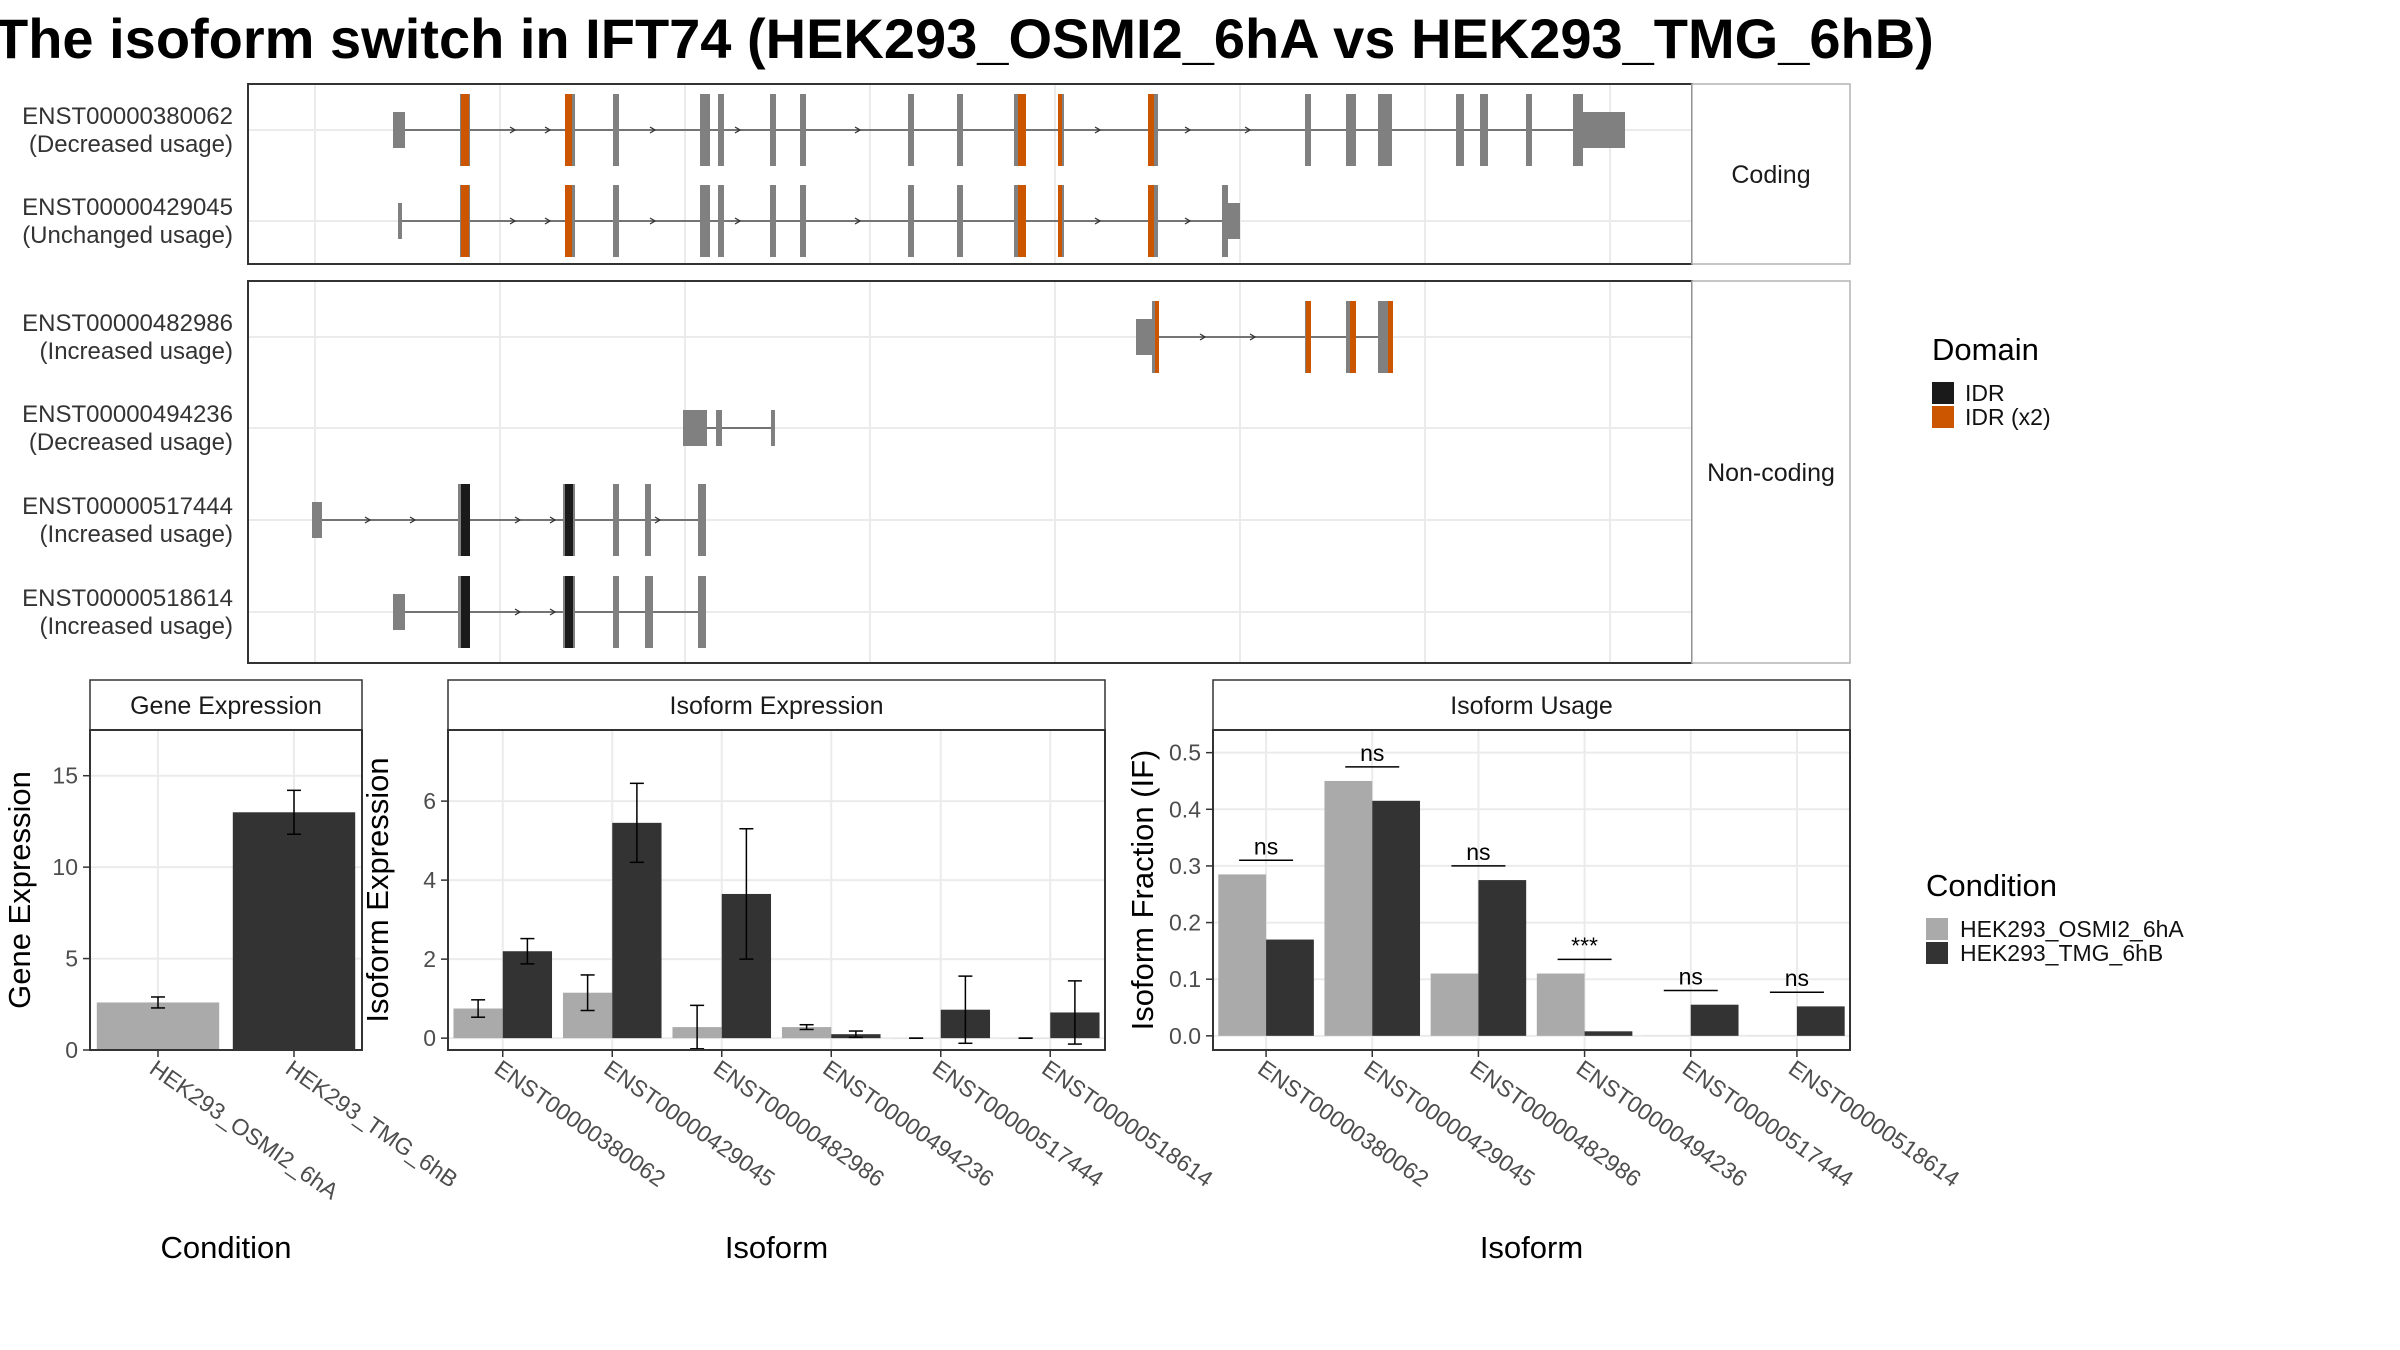 This screenshot has width=2400, height=1350. Describe the element at coordinates (127, 116) in the screenshot. I see `tx-label-id: ENST00000380062` at that location.